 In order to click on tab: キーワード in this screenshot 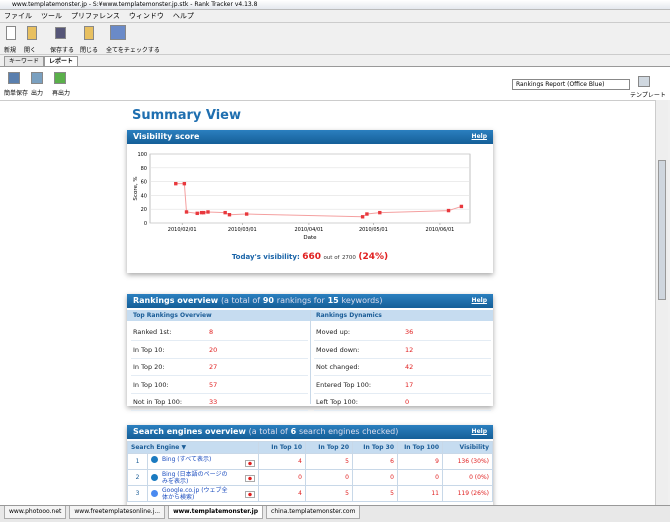, I will do `click(24, 61)`.